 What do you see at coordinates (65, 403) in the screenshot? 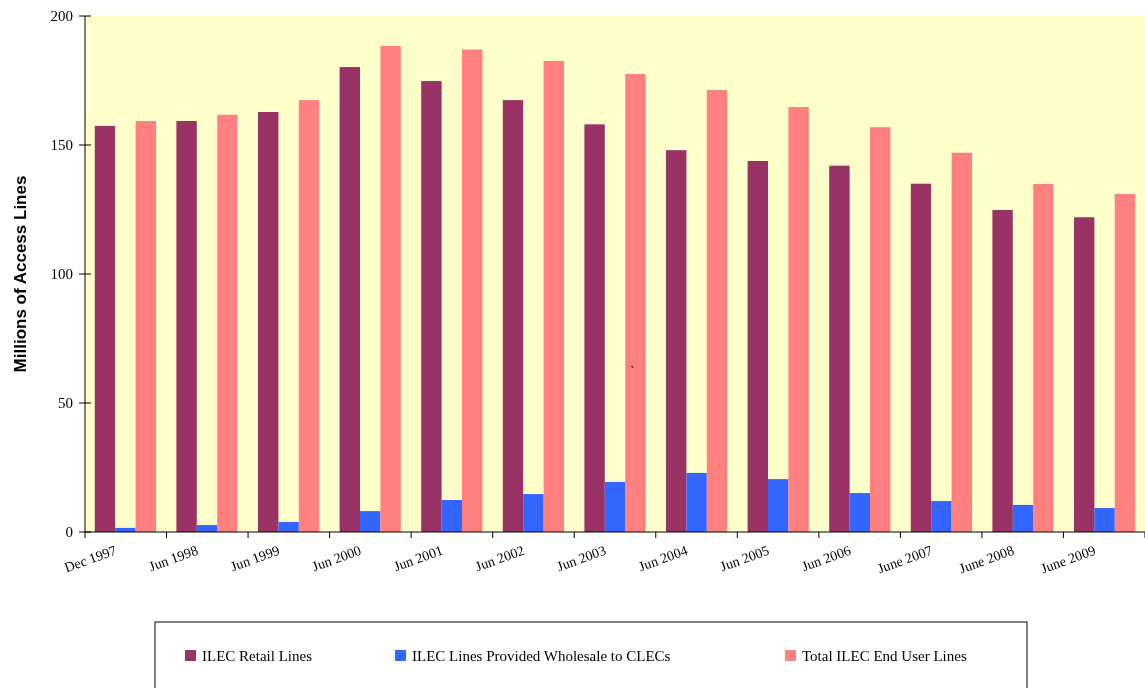
I see `y-tick-label: 50` at bounding box center [65, 403].